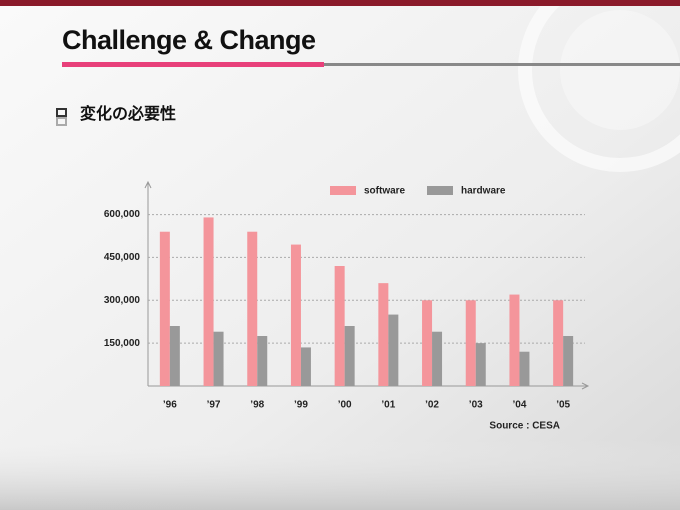  What do you see at coordinates (483, 191) in the screenshot?
I see `legend-label: hardware` at bounding box center [483, 191].